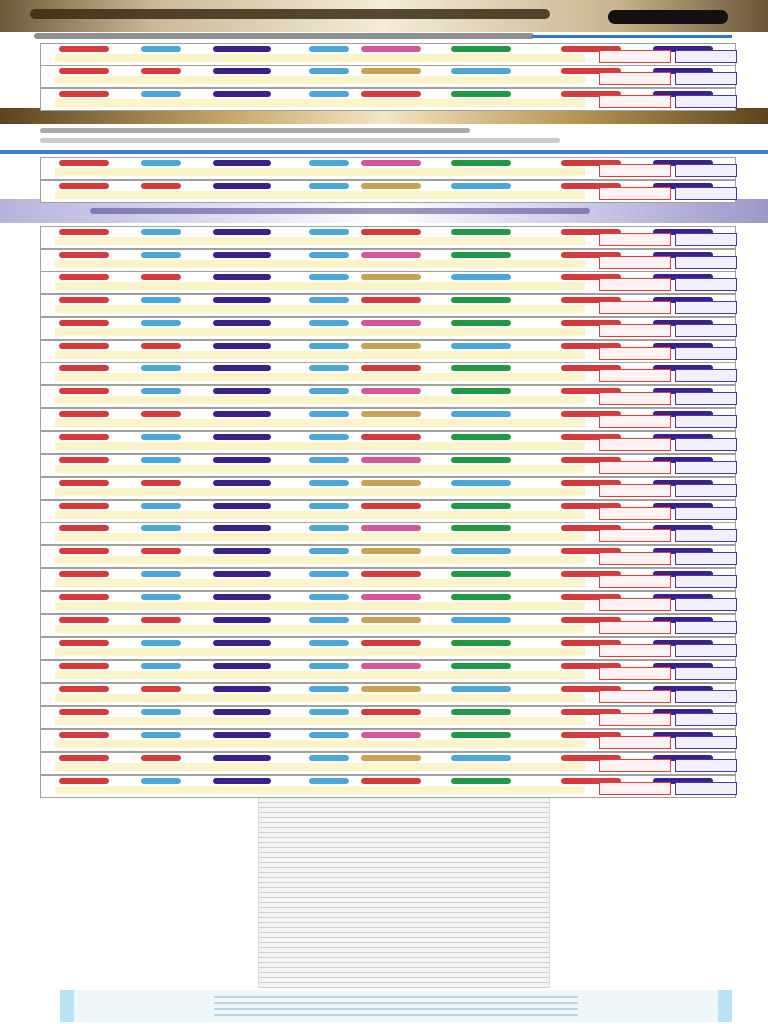 This screenshot has width=768, height=1024. I want to click on section-banner, so click(384, 116).